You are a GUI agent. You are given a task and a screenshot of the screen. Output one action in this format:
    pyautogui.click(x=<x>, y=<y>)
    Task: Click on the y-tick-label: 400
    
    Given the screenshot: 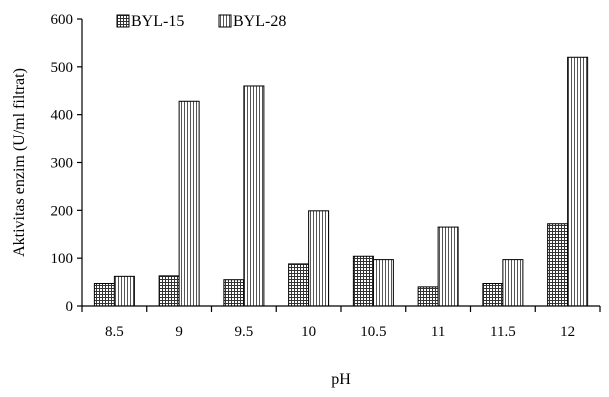 What is the action you would take?
    pyautogui.click(x=62, y=116)
    